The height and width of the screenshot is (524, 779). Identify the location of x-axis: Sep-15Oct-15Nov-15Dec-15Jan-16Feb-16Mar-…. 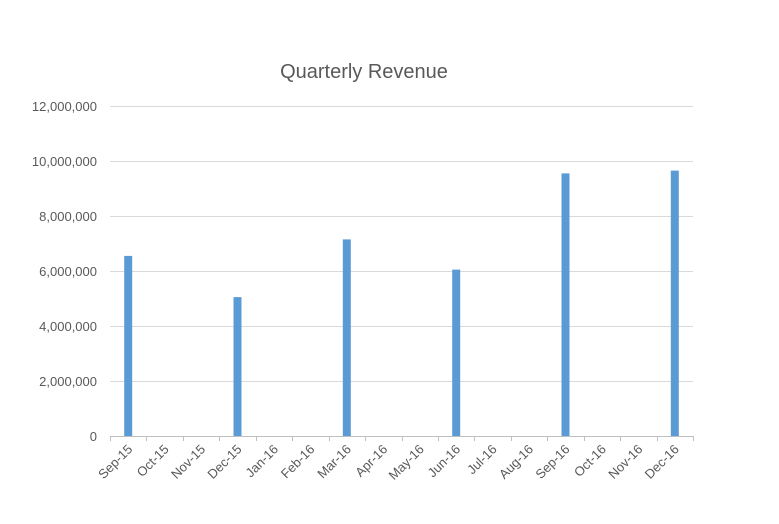
(394, 459).